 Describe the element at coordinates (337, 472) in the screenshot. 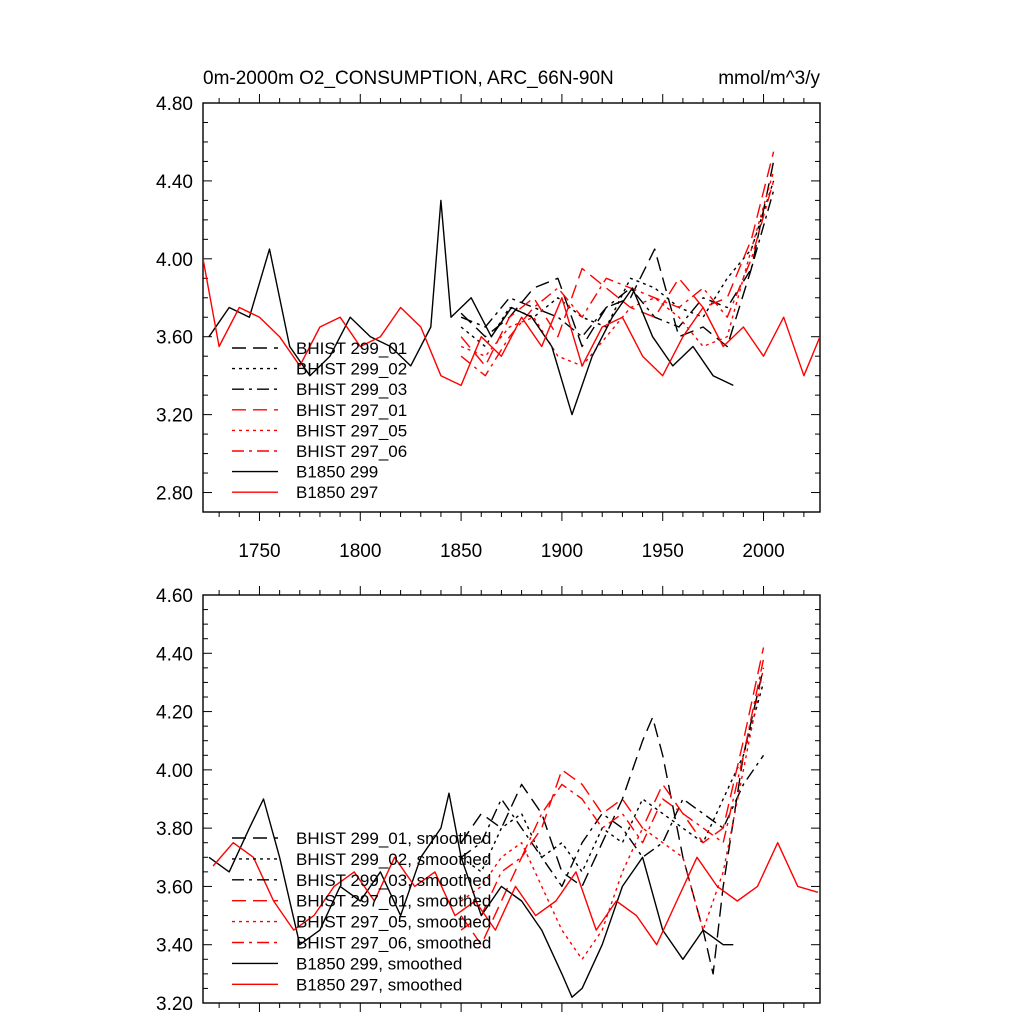

I see `legend-label: B1850 299` at that location.